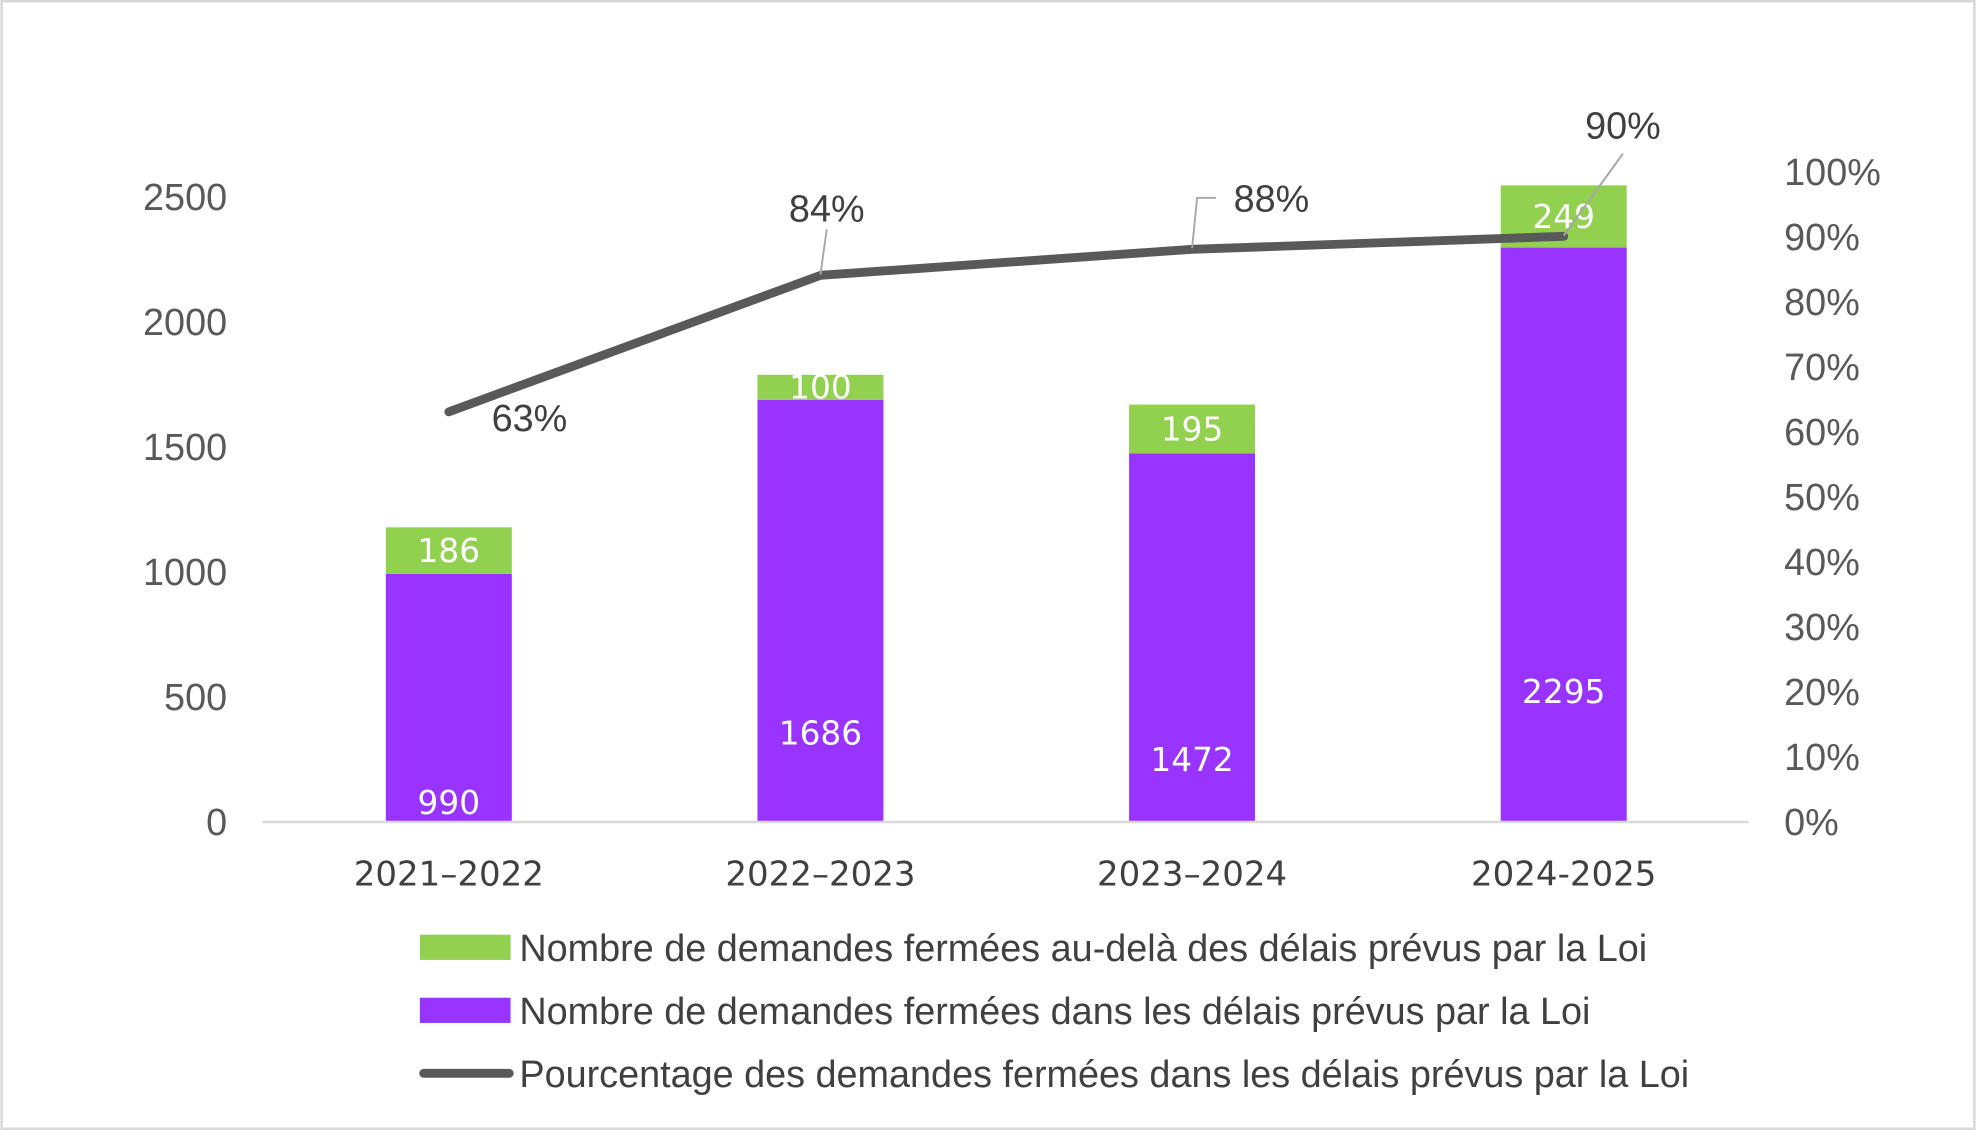 The width and height of the screenshot is (1976, 1130). Describe the element at coordinates (216, 823) in the screenshot. I see `left-tick-label: 0` at that location.